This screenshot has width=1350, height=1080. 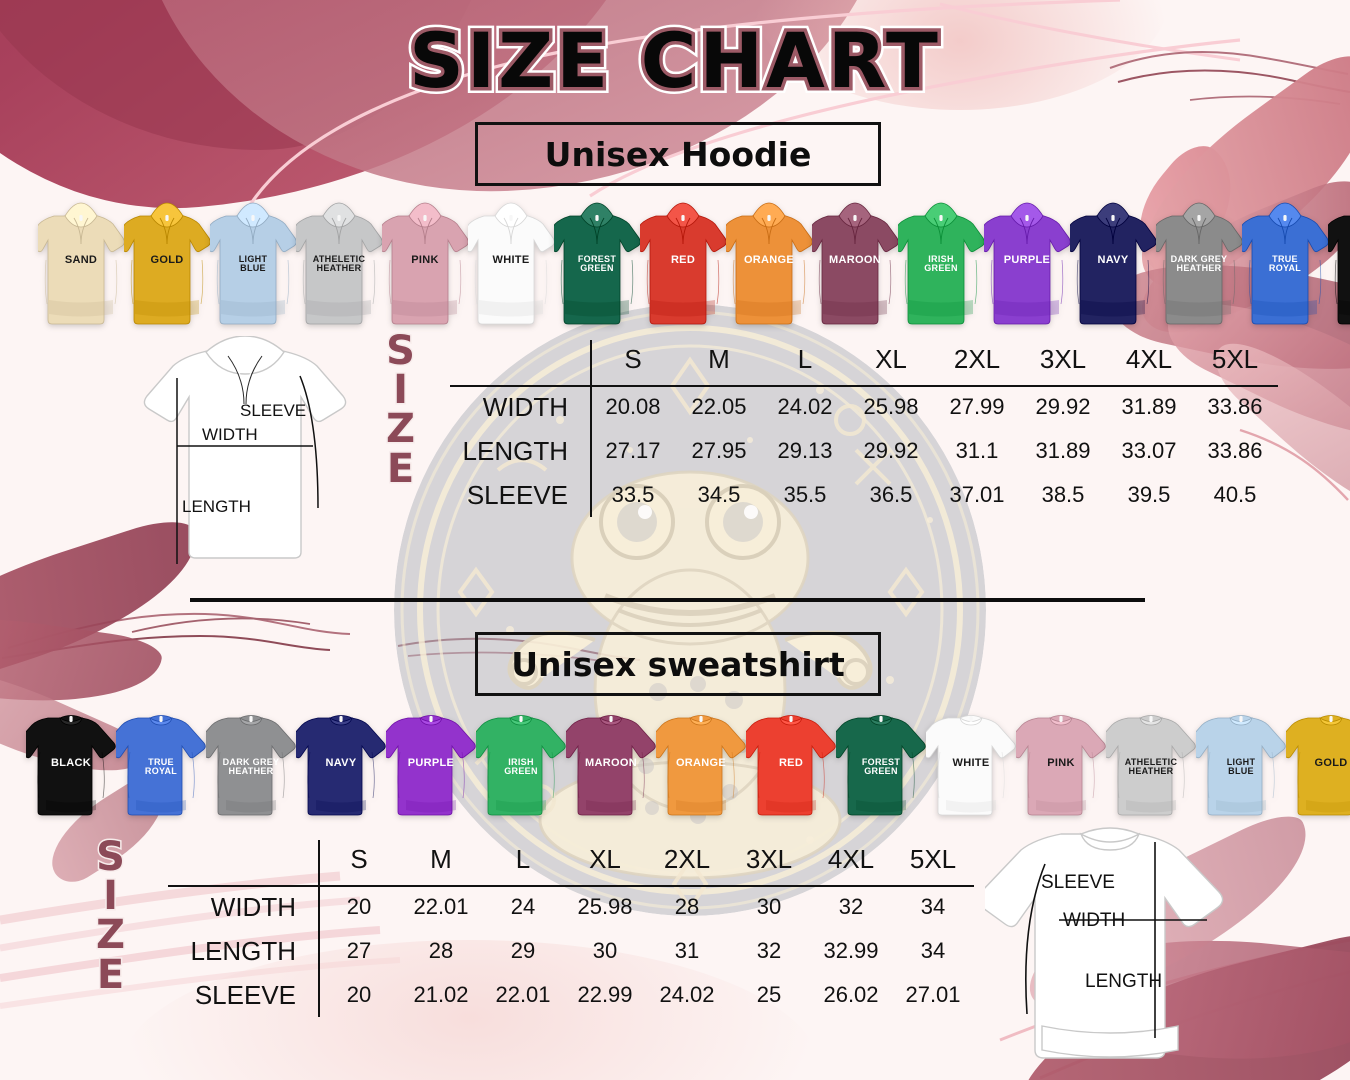 I want to click on section-heading-sweatshirt: Unisex sweatshirt, so click(x=678, y=664).